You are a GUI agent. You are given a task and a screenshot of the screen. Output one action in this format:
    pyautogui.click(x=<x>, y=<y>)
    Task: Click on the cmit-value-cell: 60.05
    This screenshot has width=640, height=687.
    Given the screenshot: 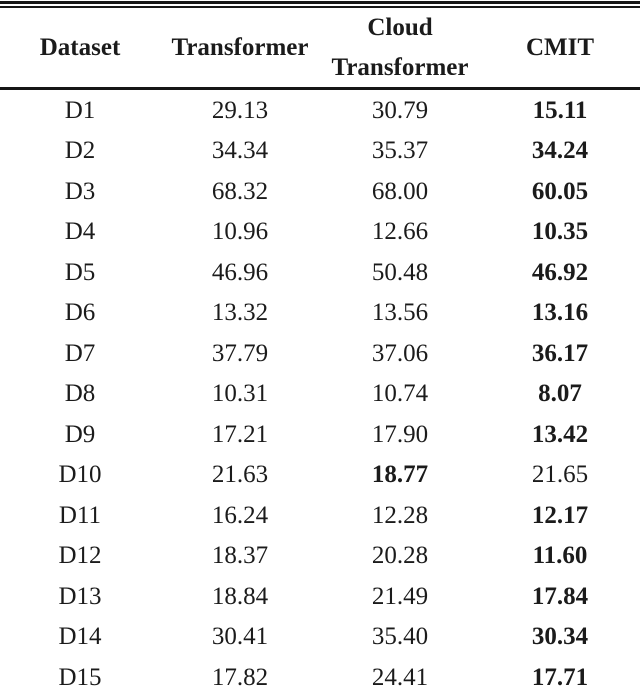 What is the action you would take?
    pyautogui.click(x=560, y=191)
    